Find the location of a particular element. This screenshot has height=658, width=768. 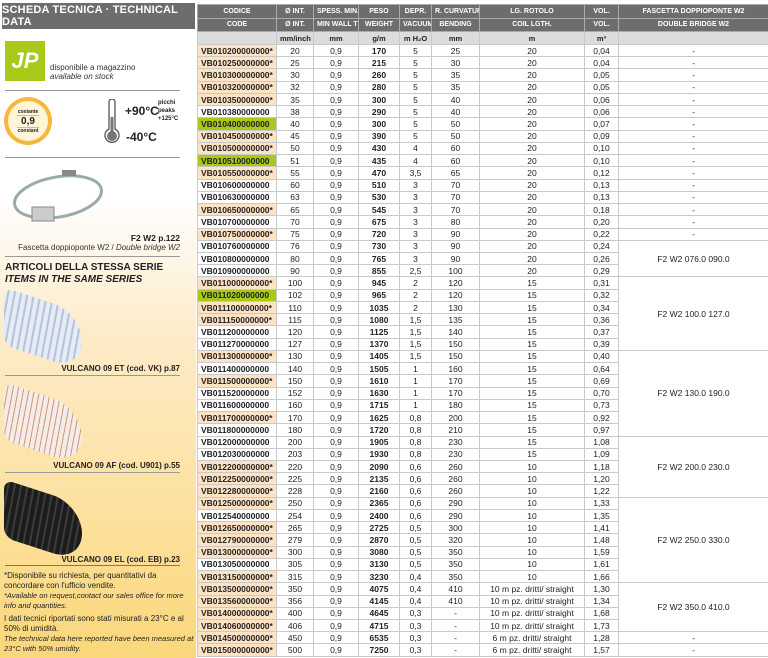

cell-code: VB010320000000* is located at coordinates (237, 87).